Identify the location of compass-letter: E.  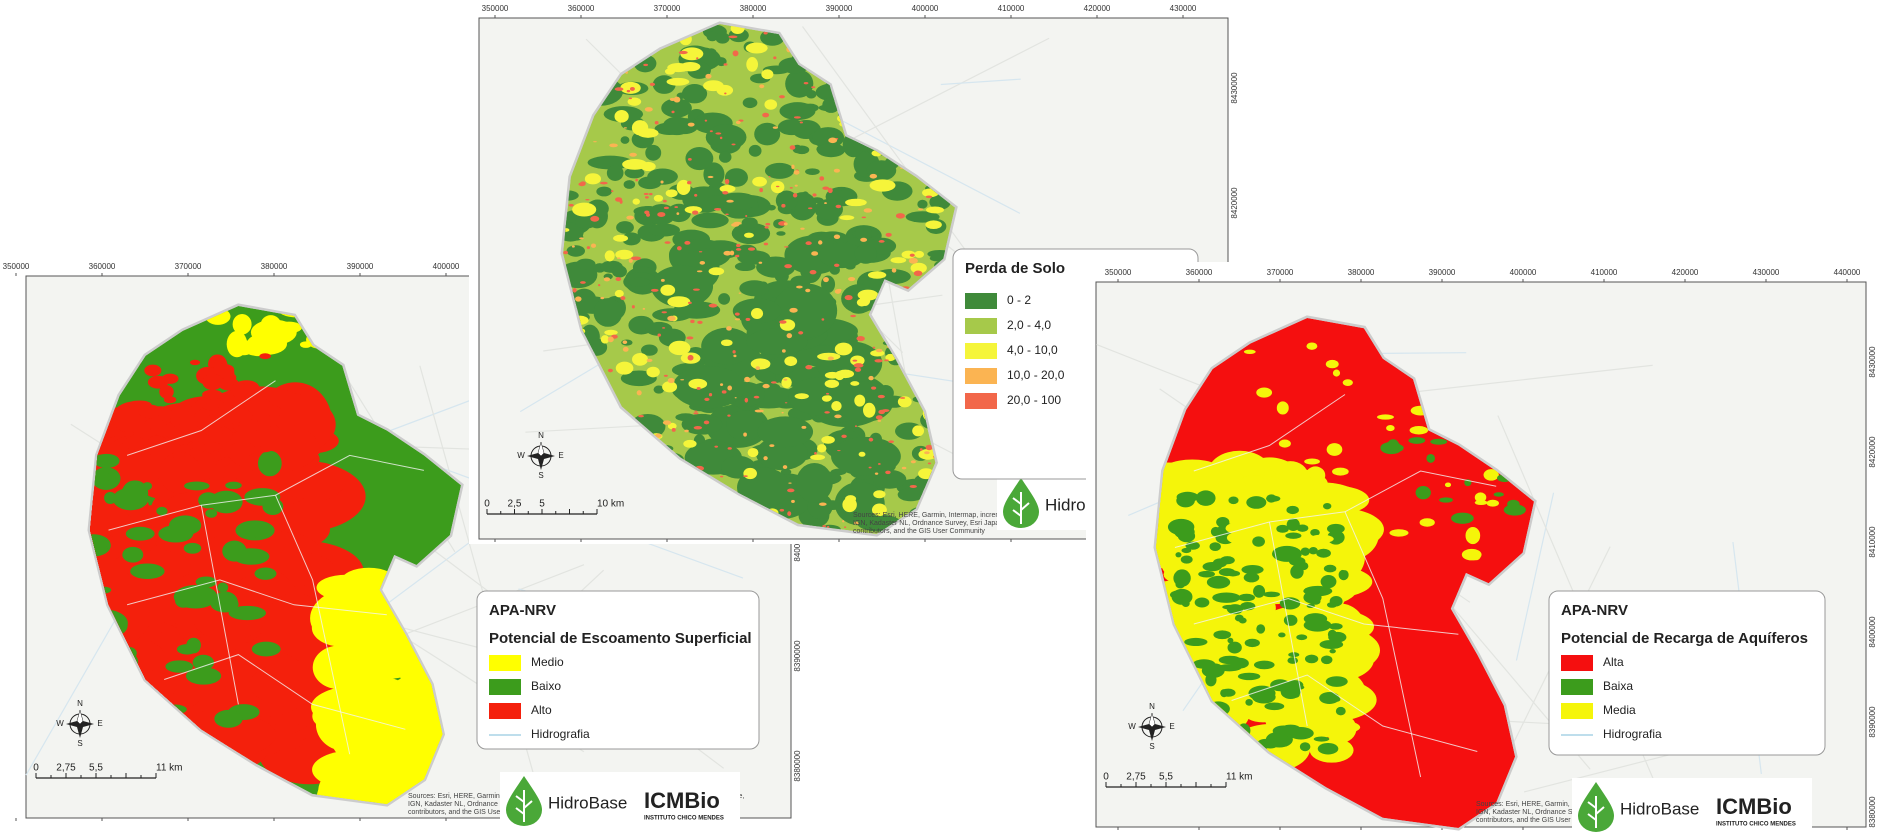
(560, 455).